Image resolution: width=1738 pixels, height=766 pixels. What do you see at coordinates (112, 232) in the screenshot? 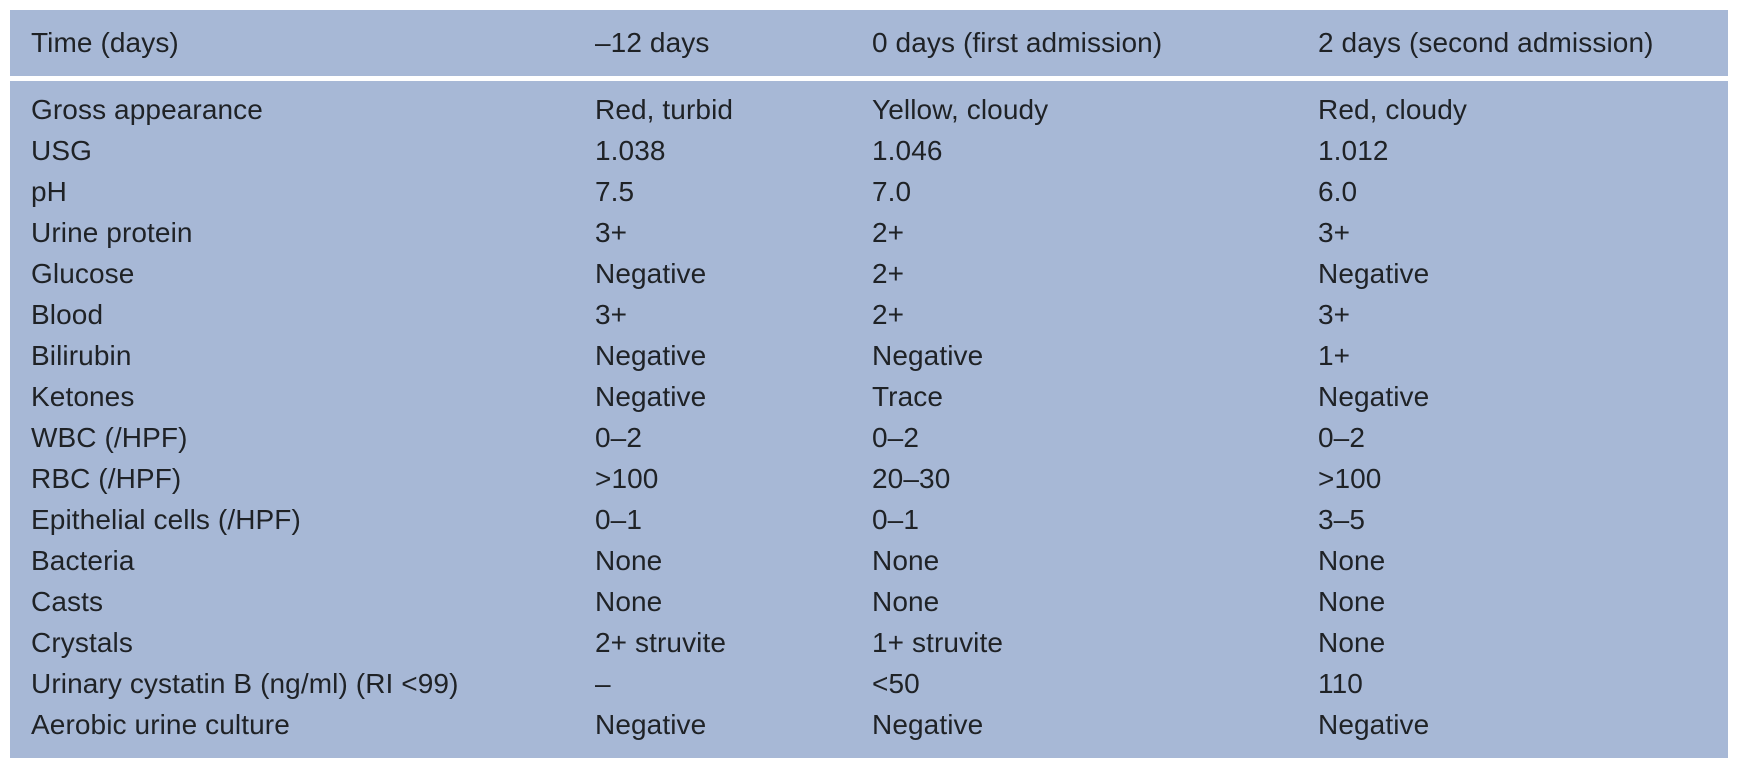
I see `row-label: Urine protein` at bounding box center [112, 232].